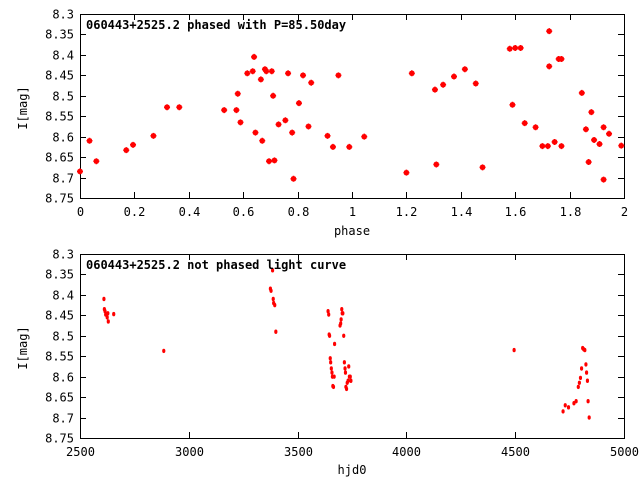 The image size is (640, 480). What do you see at coordinates (406, 452) in the screenshot?
I see `x-tick-label: 4000` at bounding box center [406, 452].